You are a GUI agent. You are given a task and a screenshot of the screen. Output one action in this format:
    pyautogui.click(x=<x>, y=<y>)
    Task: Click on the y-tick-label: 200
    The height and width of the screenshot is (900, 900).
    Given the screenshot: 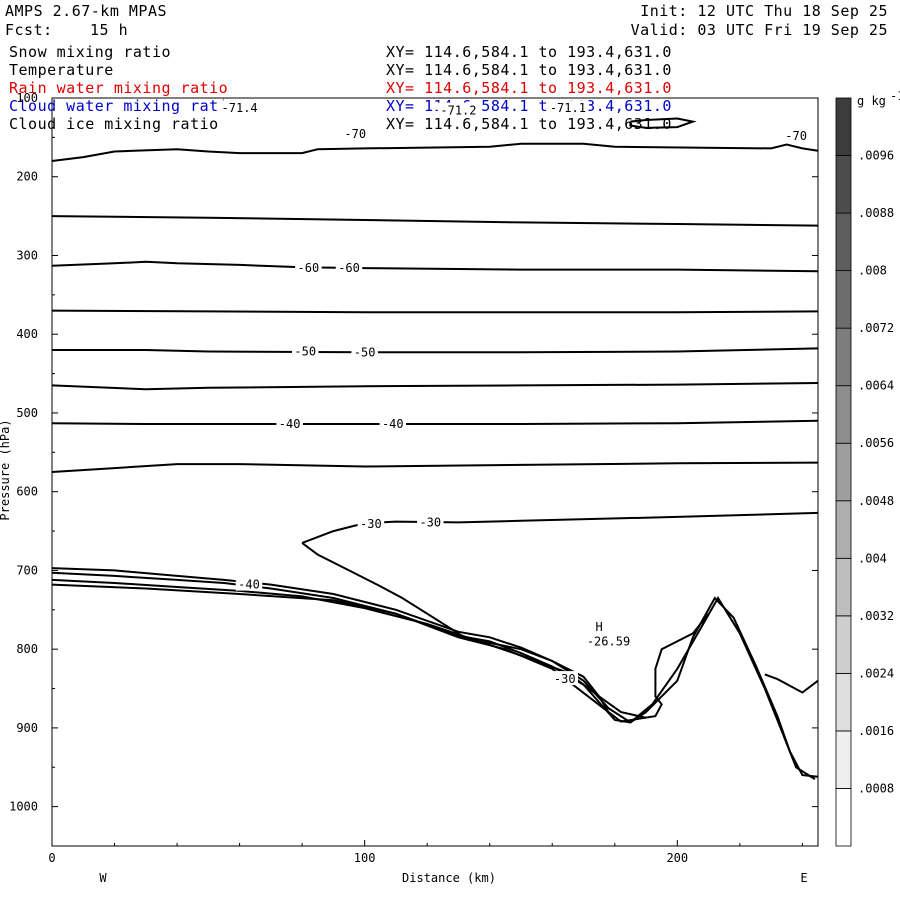 What is the action you would take?
    pyautogui.click(x=27, y=177)
    